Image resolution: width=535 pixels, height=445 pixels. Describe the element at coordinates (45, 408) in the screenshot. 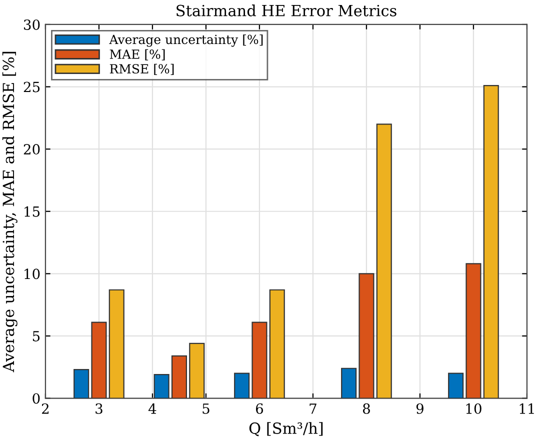

I see `x-tick-label: 2` at that location.